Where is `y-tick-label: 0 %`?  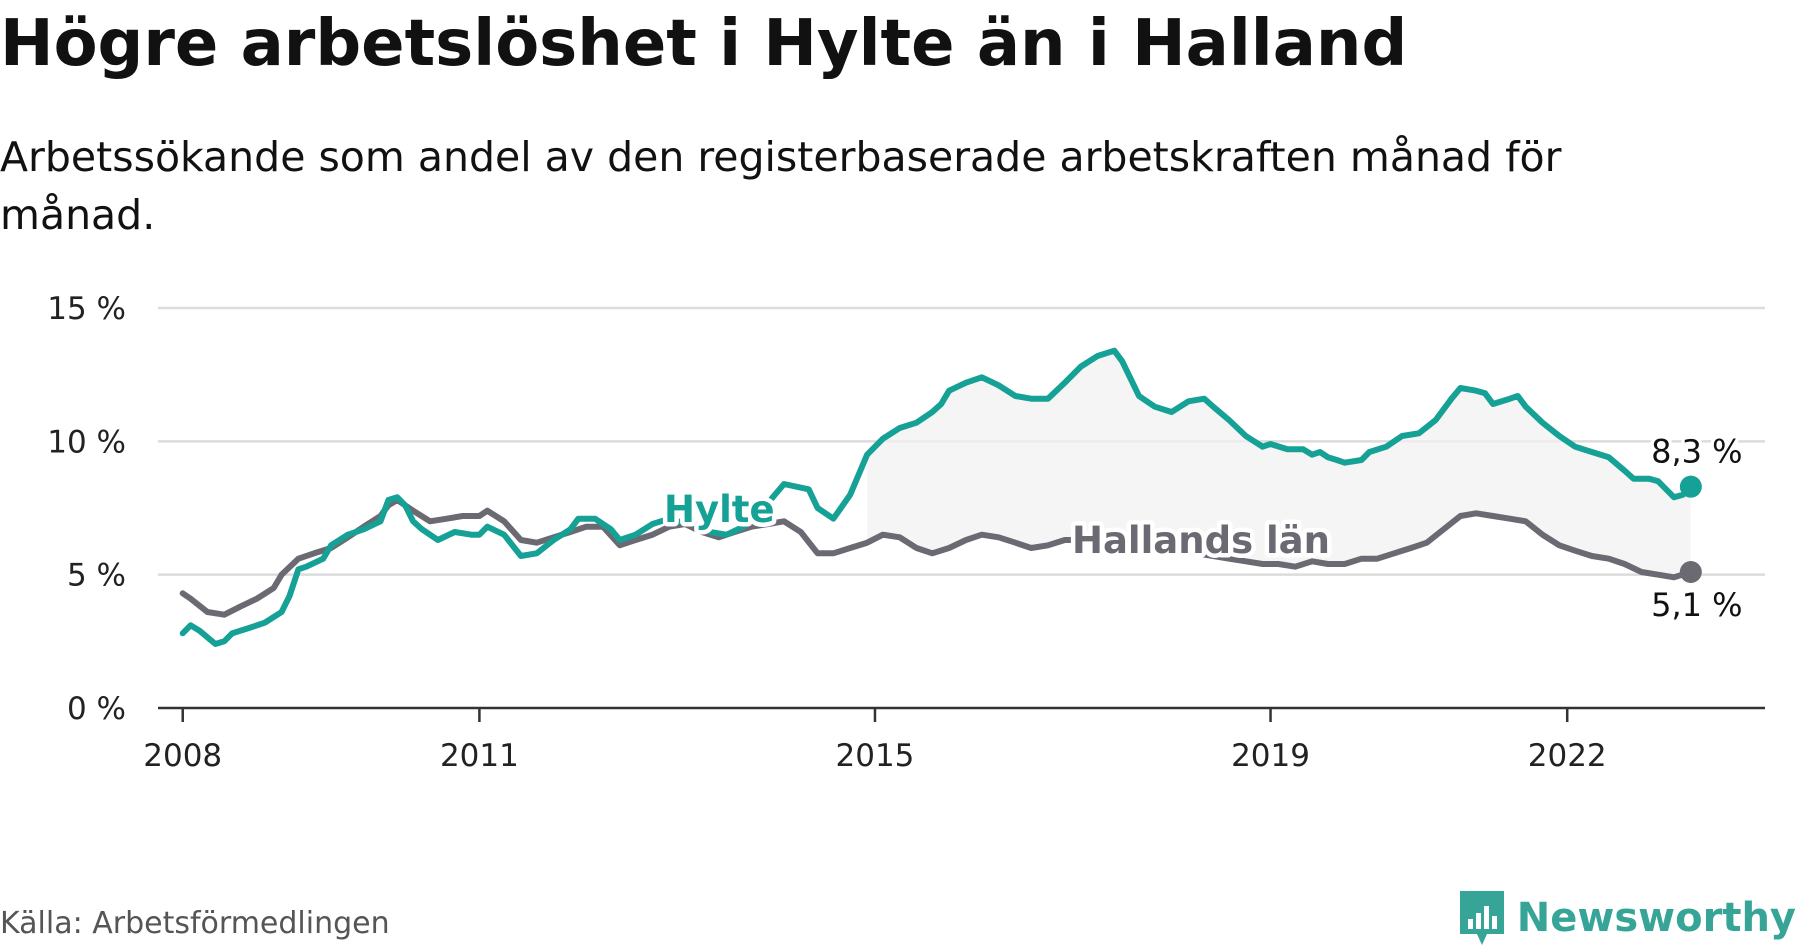
y-tick-label: 0 % is located at coordinates (96, 709).